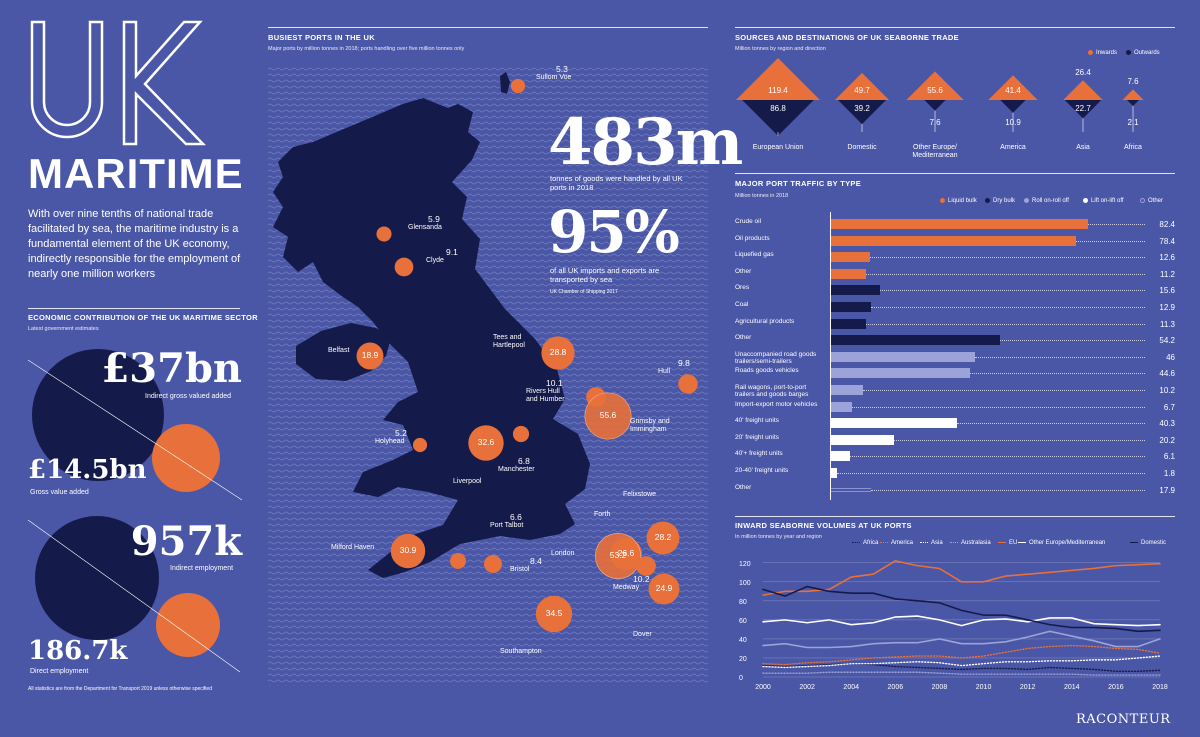  I want to click on port-value: 6.8, so click(524, 461).